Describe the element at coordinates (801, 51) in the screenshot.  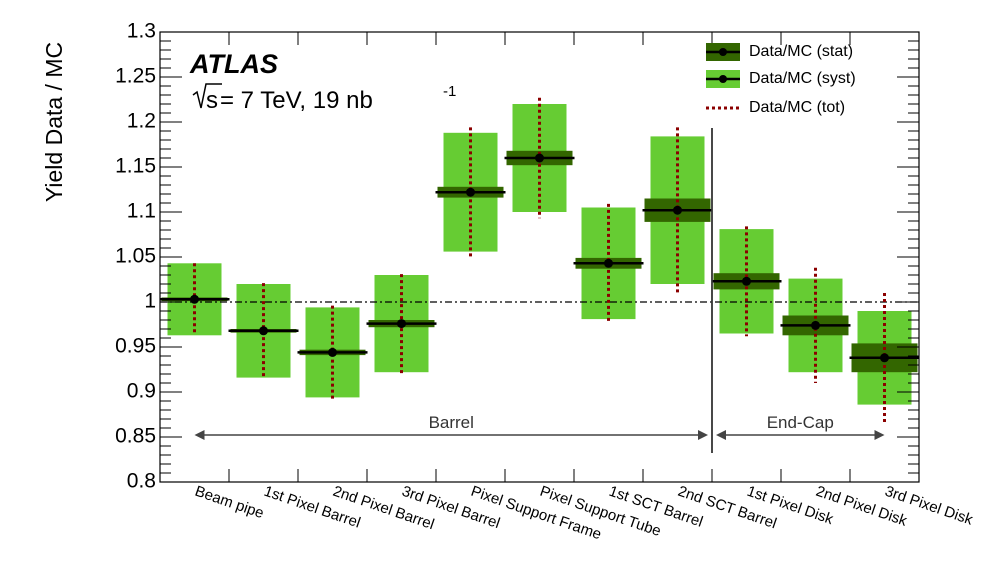
I see `legend-label: Data/MC (stat)` at that location.